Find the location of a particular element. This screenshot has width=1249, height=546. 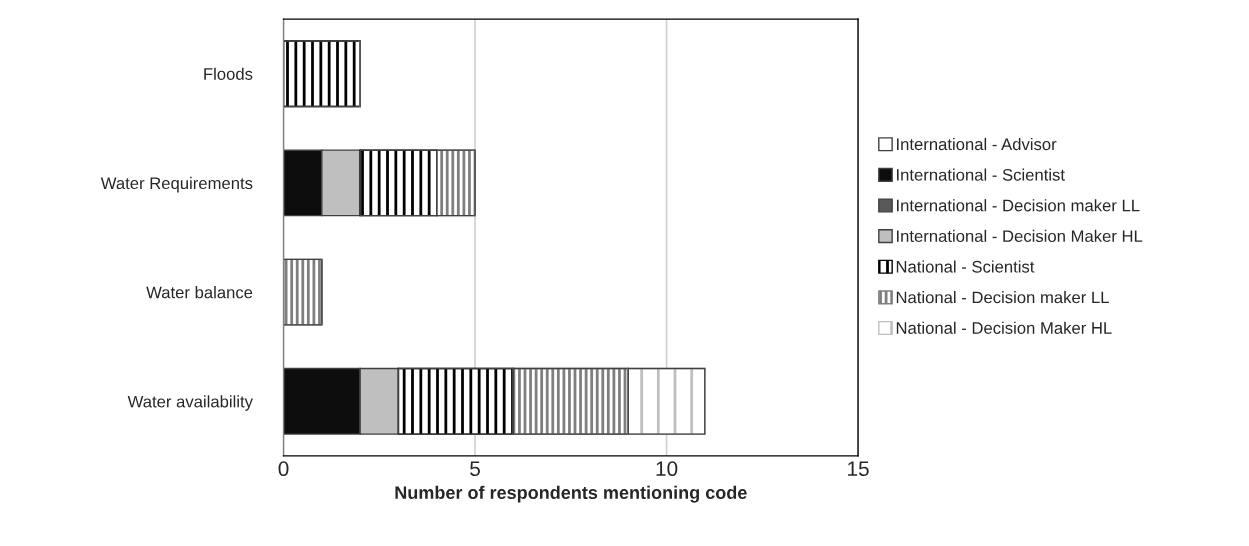

legend-label: International - Decision Maker HL is located at coordinates (1020, 236).